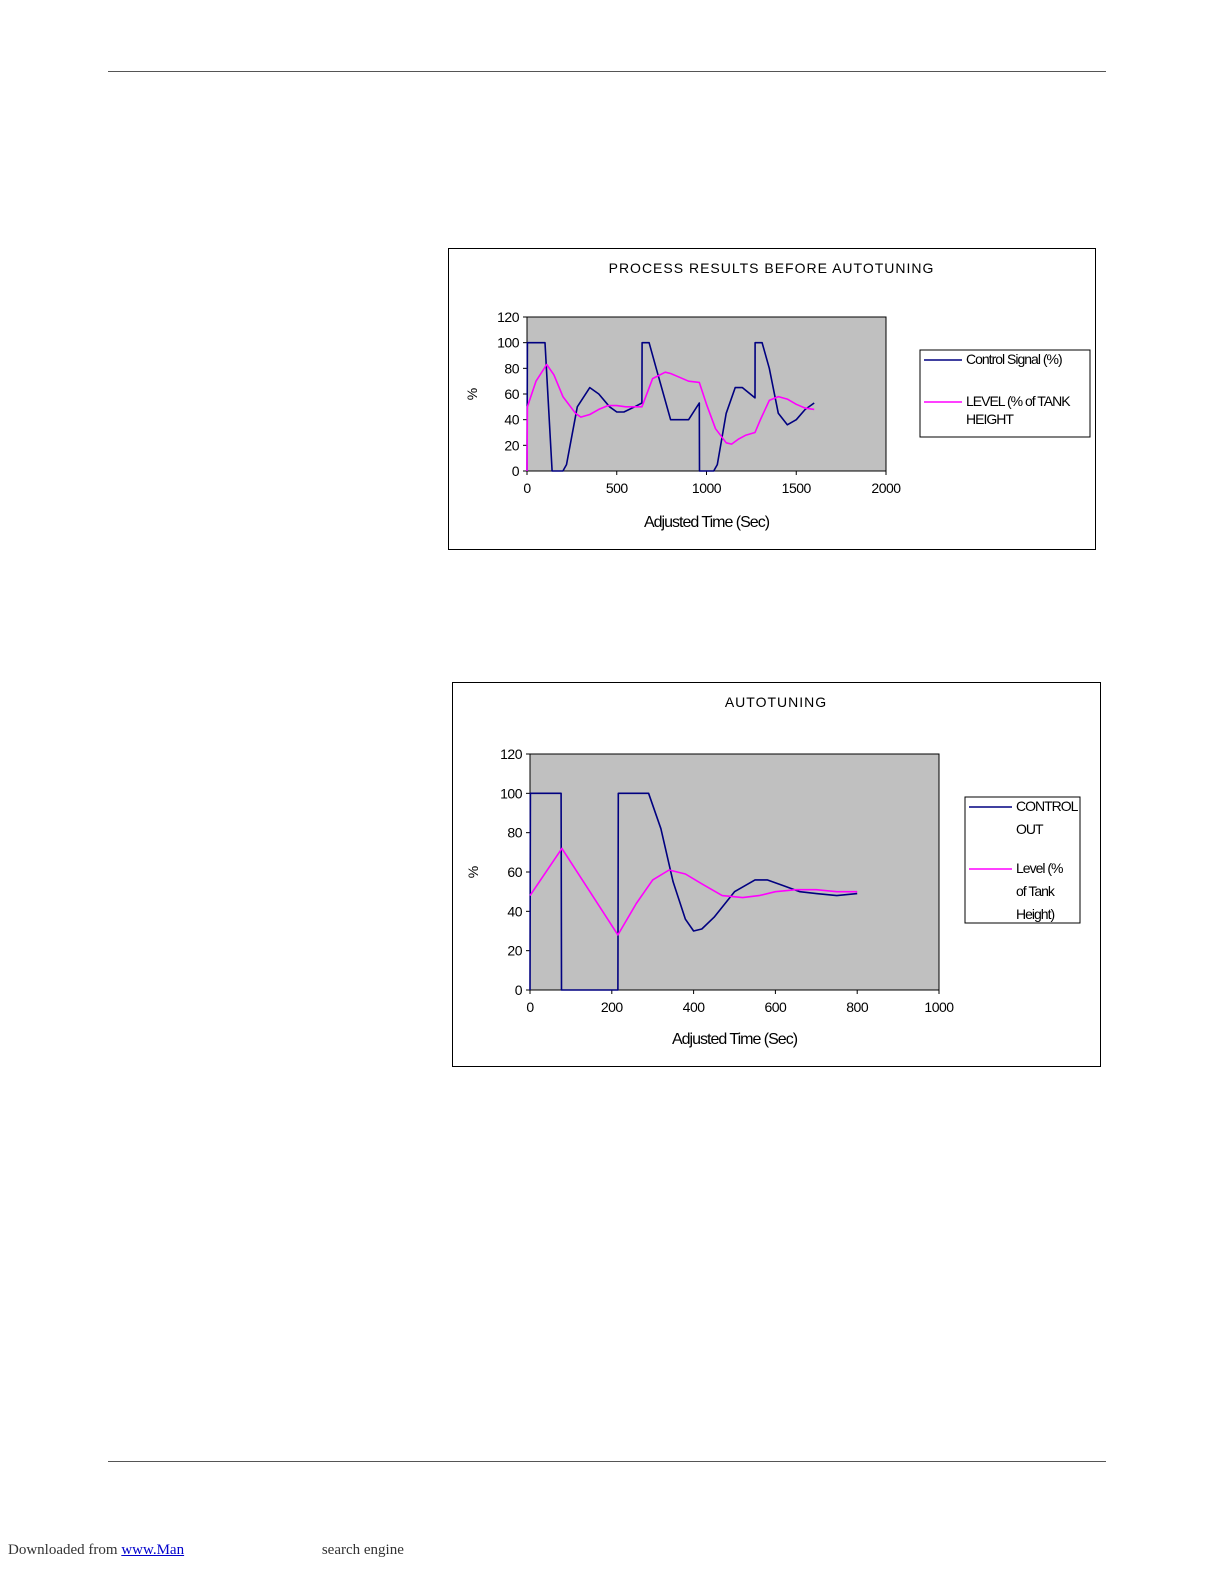  I want to click on footer: Downloaded from www.Man search engine, so click(206, 1550).